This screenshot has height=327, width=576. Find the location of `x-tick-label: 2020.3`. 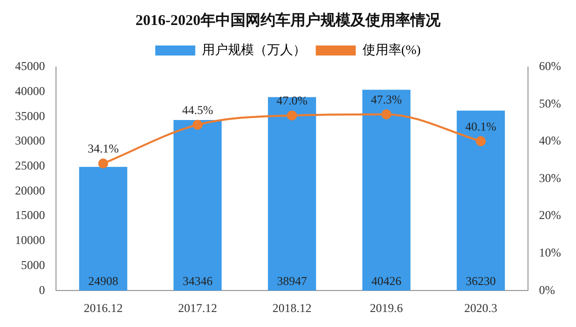

x-tick-label: 2020.3 is located at coordinates (481, 307).